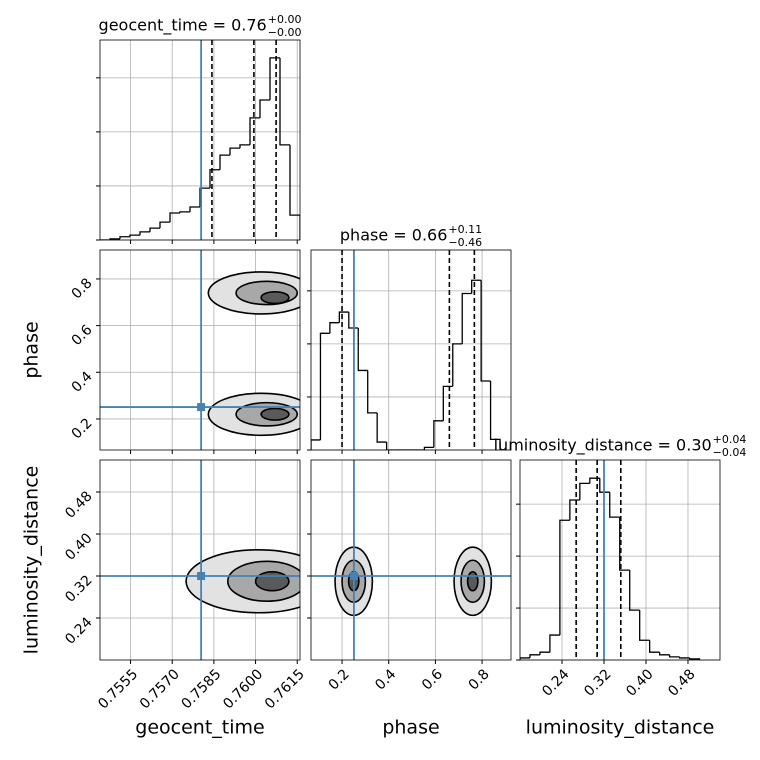 The width and height of the screenshot is (760, 760). I want to click on x-axis-label: phase, so click(410, 728).